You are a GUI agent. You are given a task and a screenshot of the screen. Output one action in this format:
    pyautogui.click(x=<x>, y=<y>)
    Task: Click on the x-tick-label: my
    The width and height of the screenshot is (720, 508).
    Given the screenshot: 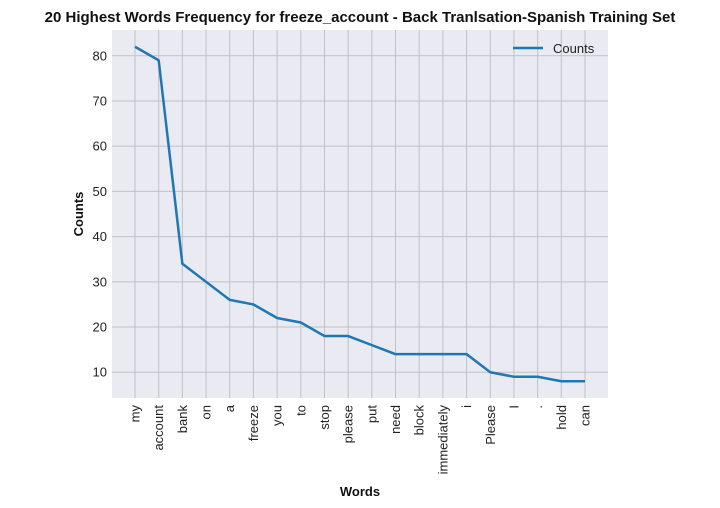 What is the action you would take?
    pyautogui.click(x=135, y=414)
    